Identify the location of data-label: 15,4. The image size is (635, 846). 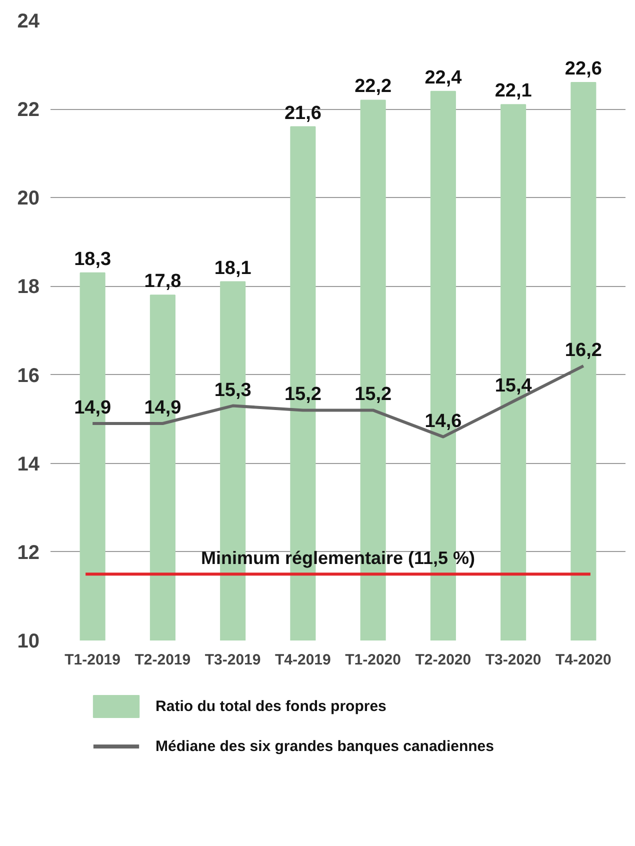
(513, 385).